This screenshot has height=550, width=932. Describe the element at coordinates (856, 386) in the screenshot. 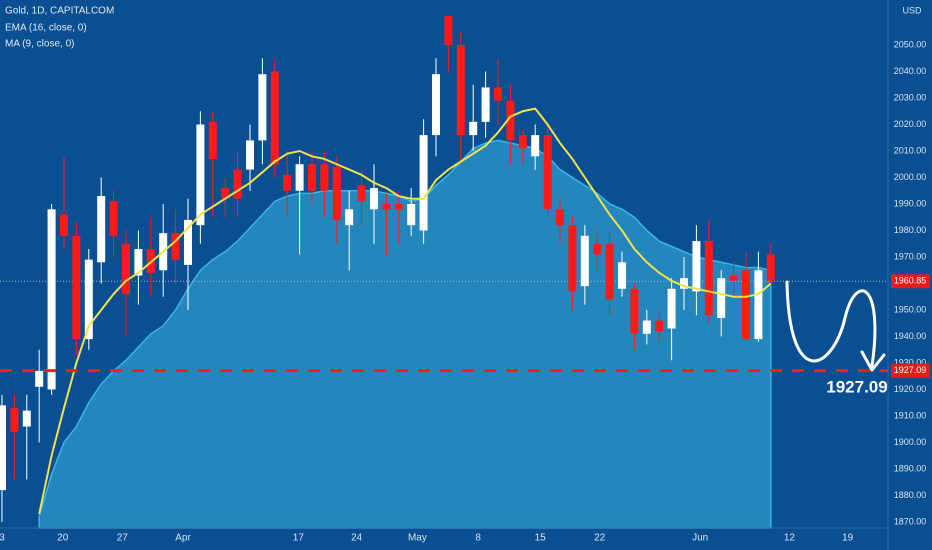

I see `target-annotation: 1927.09` at that location.